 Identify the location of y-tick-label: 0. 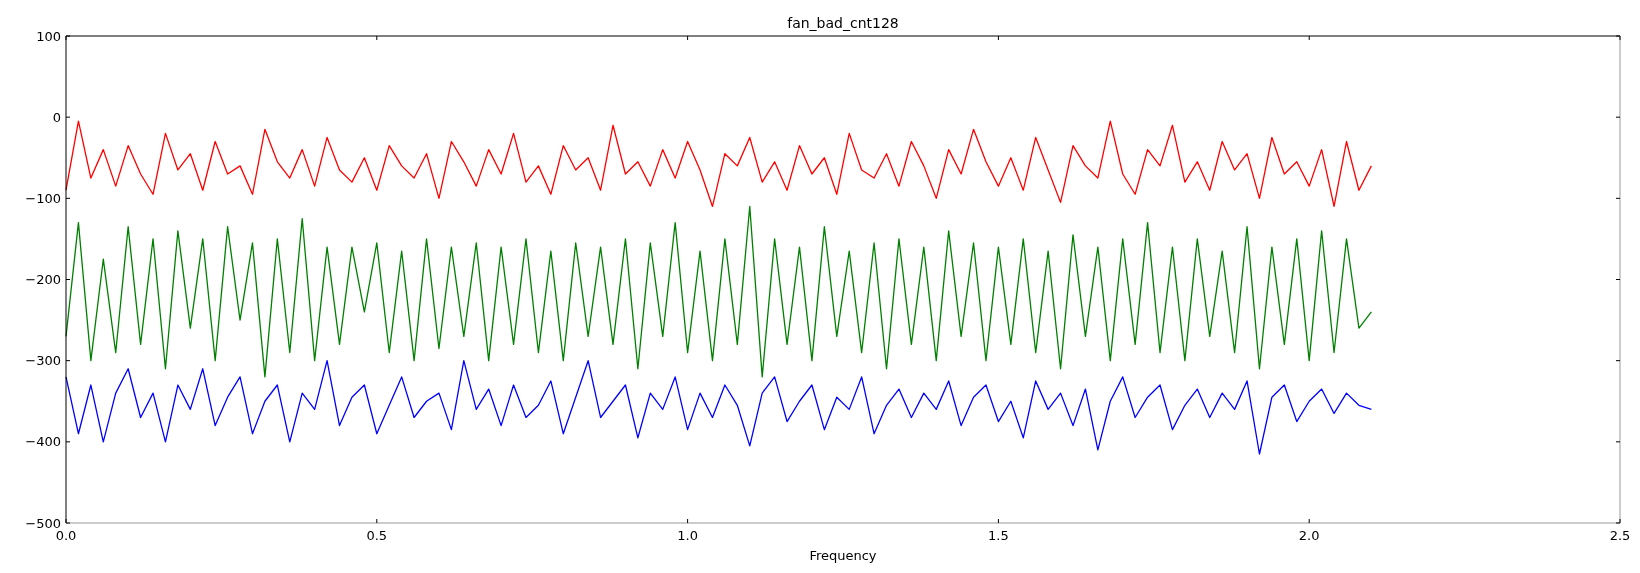
(56, 117).